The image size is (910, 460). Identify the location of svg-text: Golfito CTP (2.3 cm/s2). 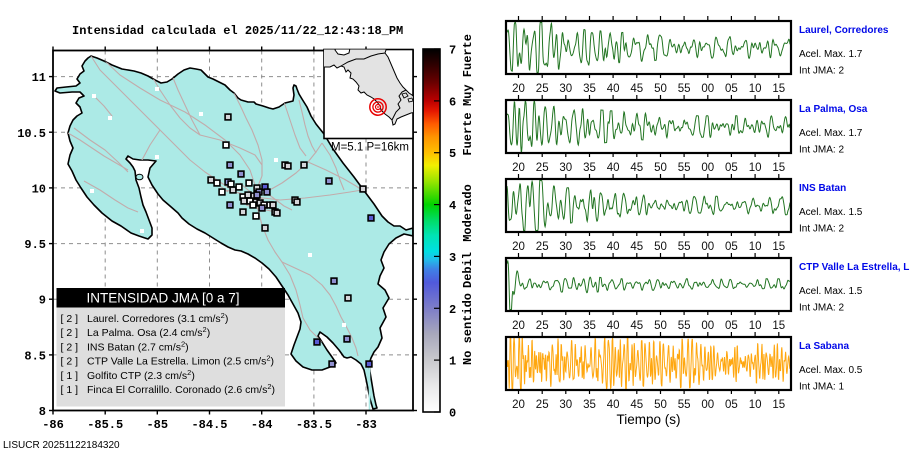
(141, 375).